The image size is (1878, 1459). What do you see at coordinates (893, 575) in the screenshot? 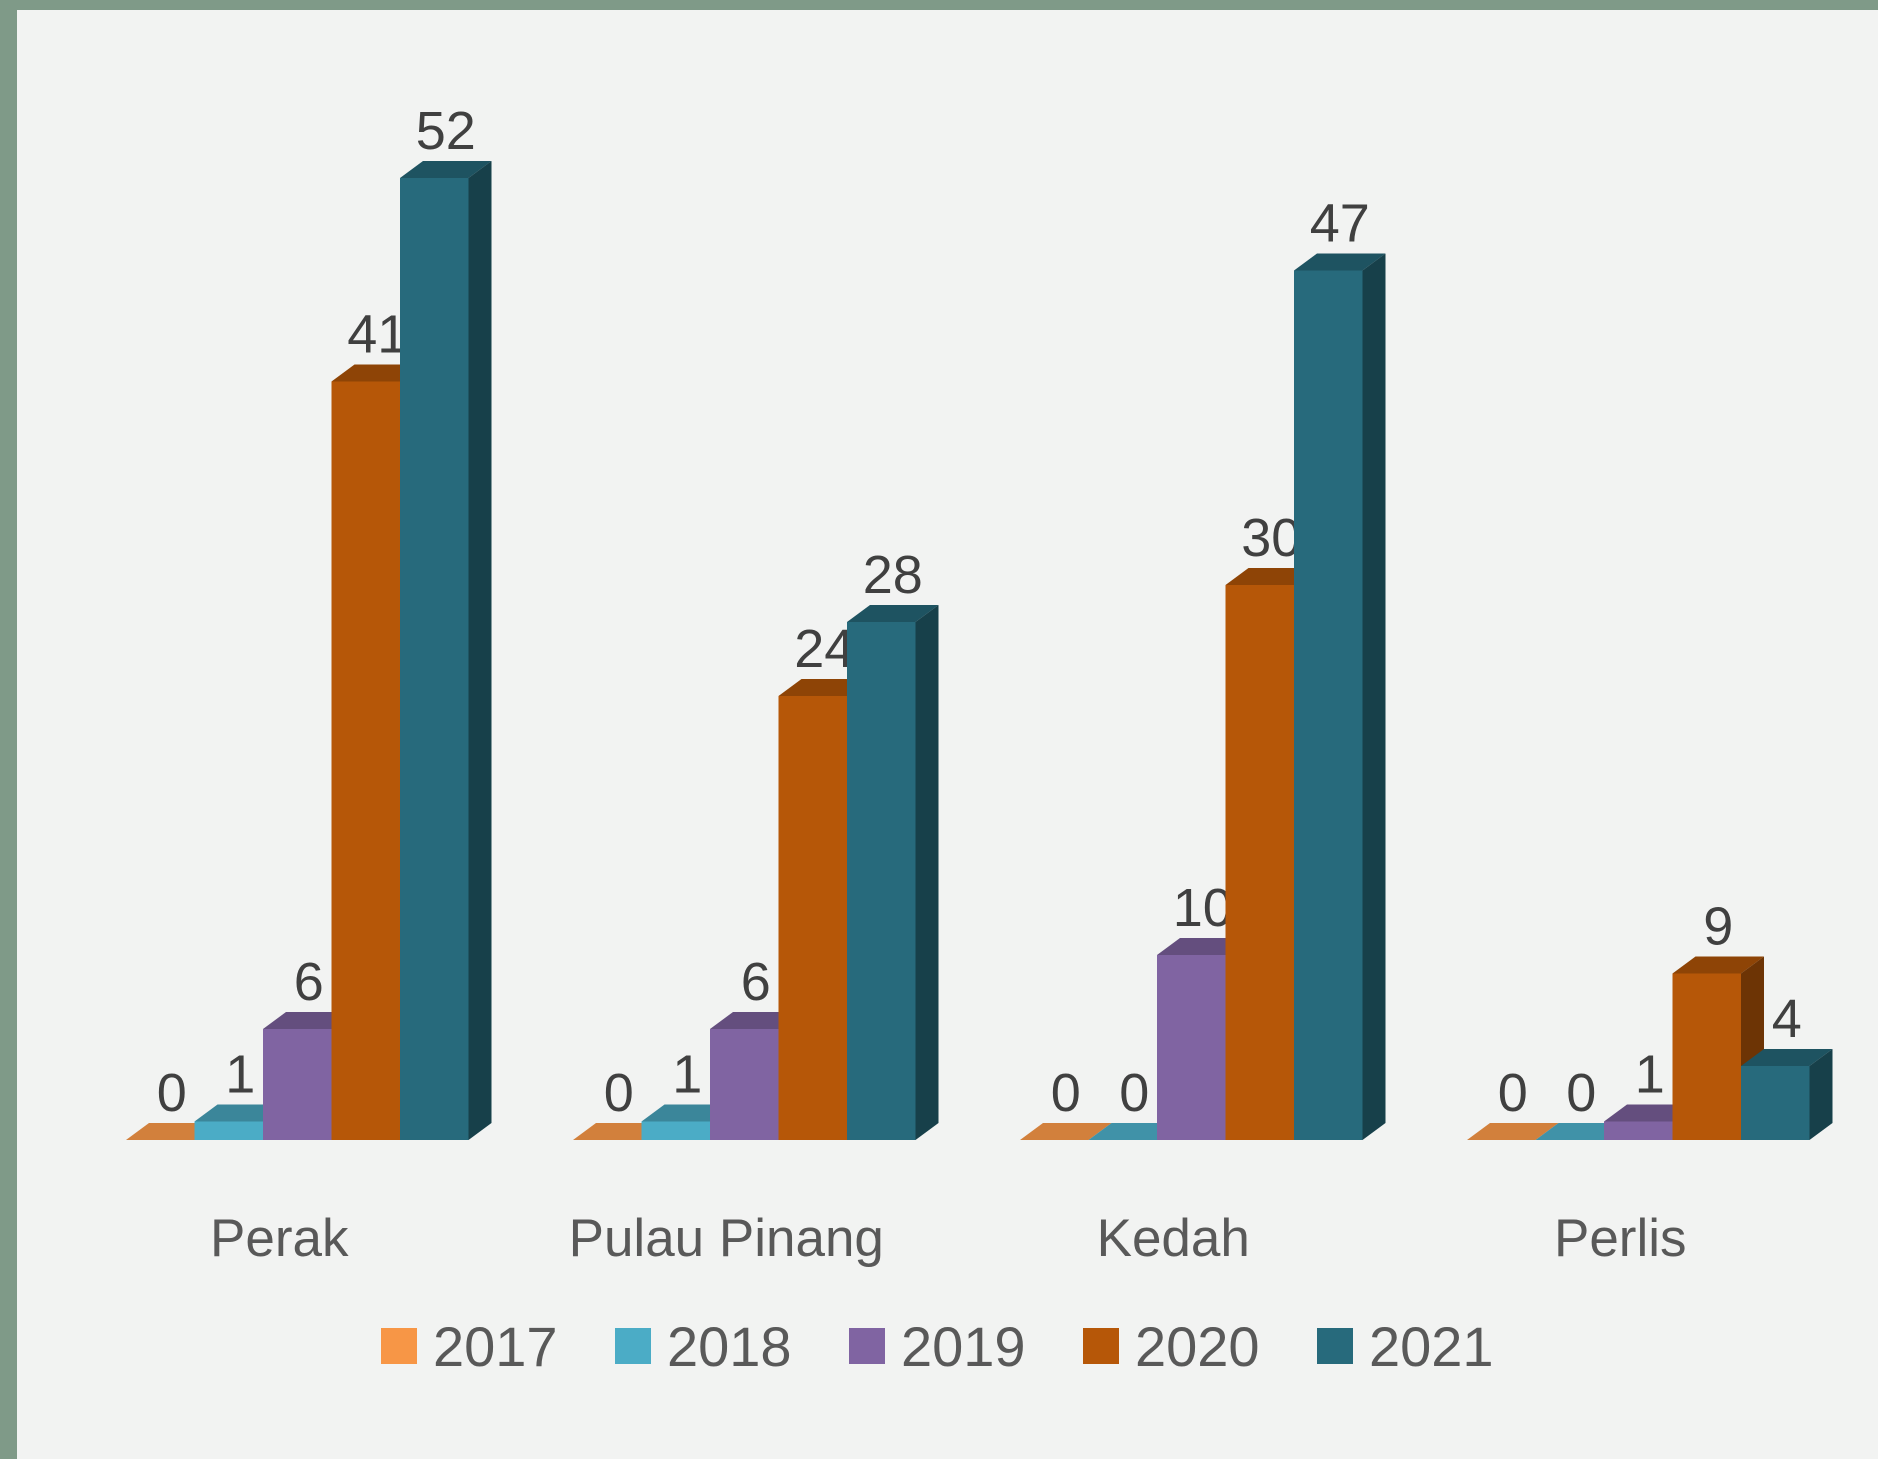
I see `data-label: 28` at bounding box center [893, 575].